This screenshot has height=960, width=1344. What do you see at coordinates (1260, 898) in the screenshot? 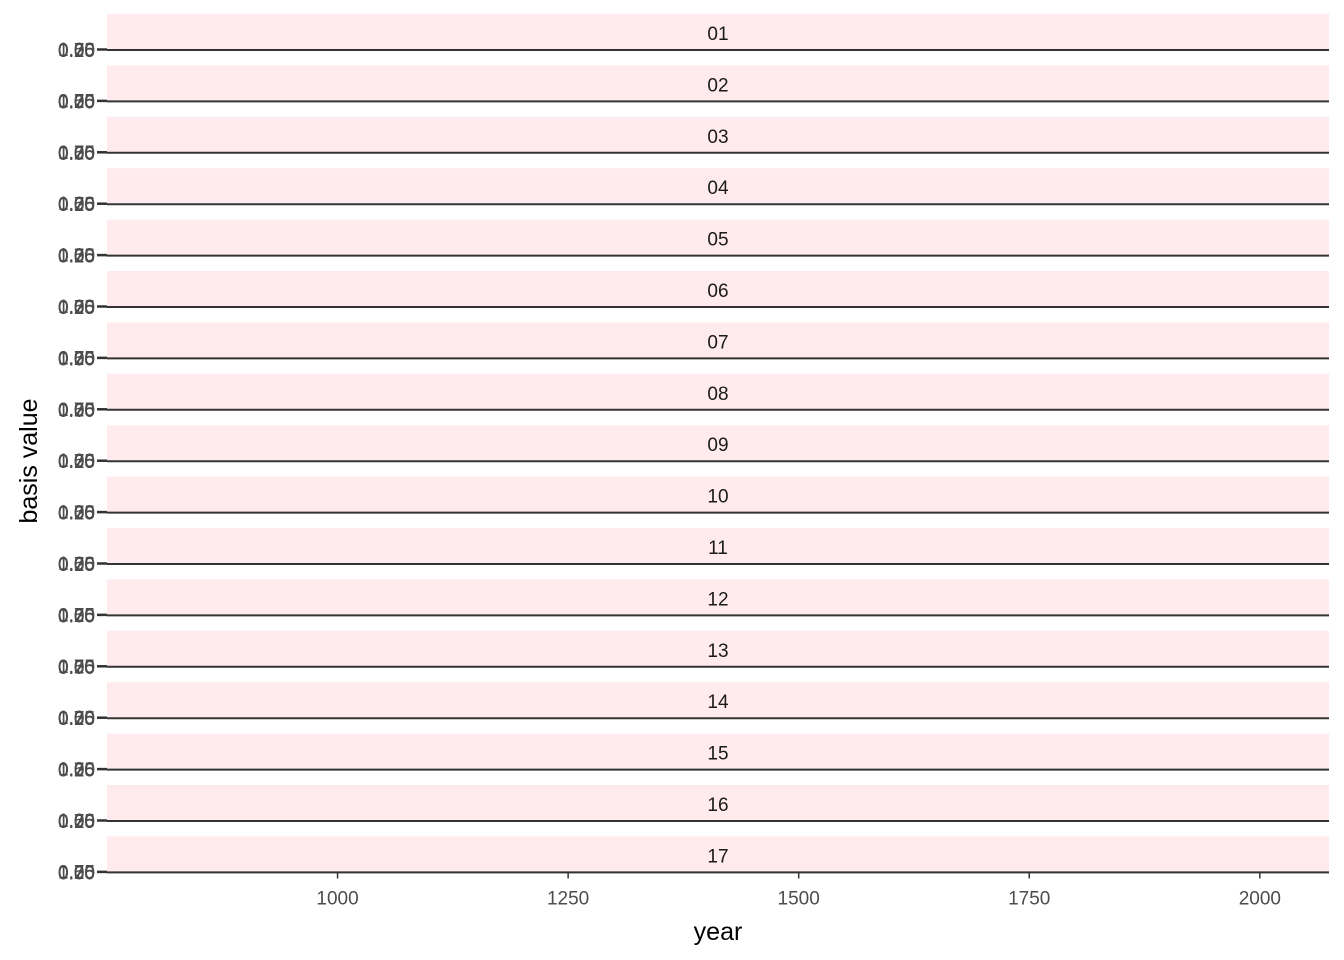
I see `x-tick-label: 2000` at bounding box center [1260, 898].